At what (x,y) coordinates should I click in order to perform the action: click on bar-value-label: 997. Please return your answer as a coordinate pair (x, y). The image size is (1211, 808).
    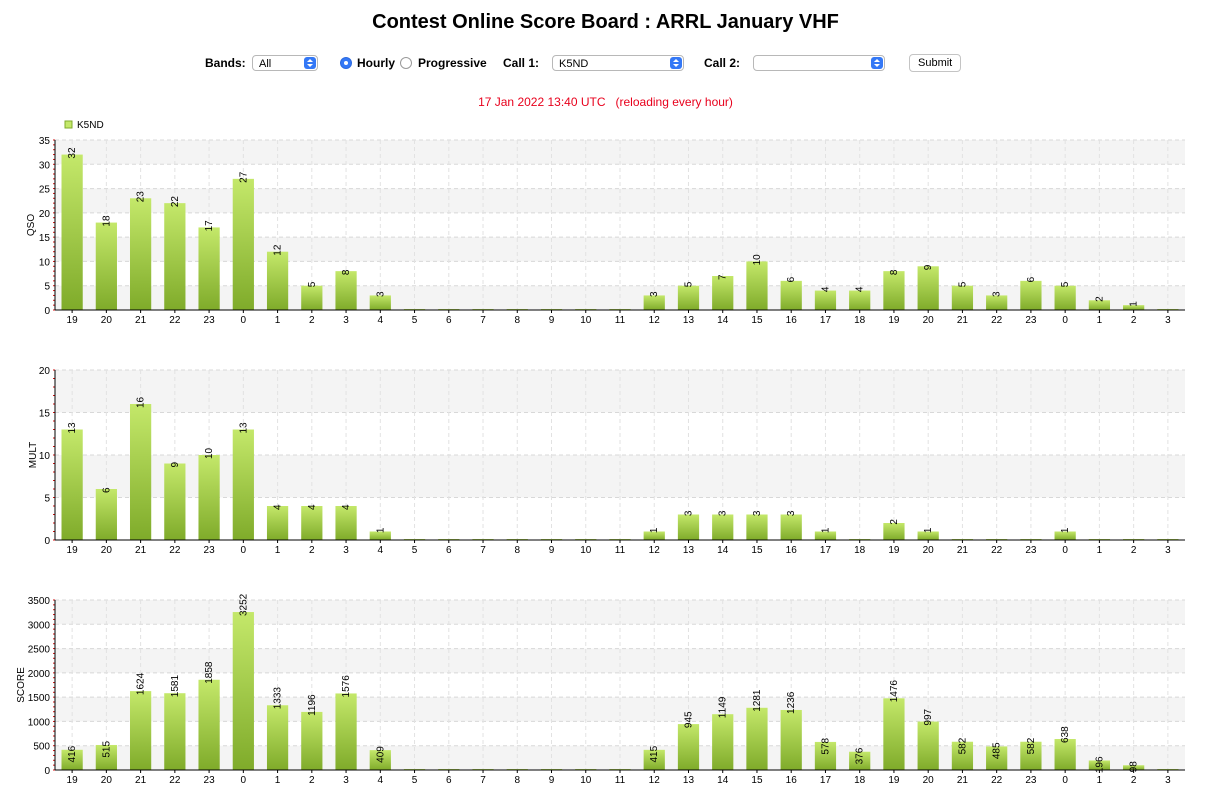
    Looking at the image, I should click on (928, 716).